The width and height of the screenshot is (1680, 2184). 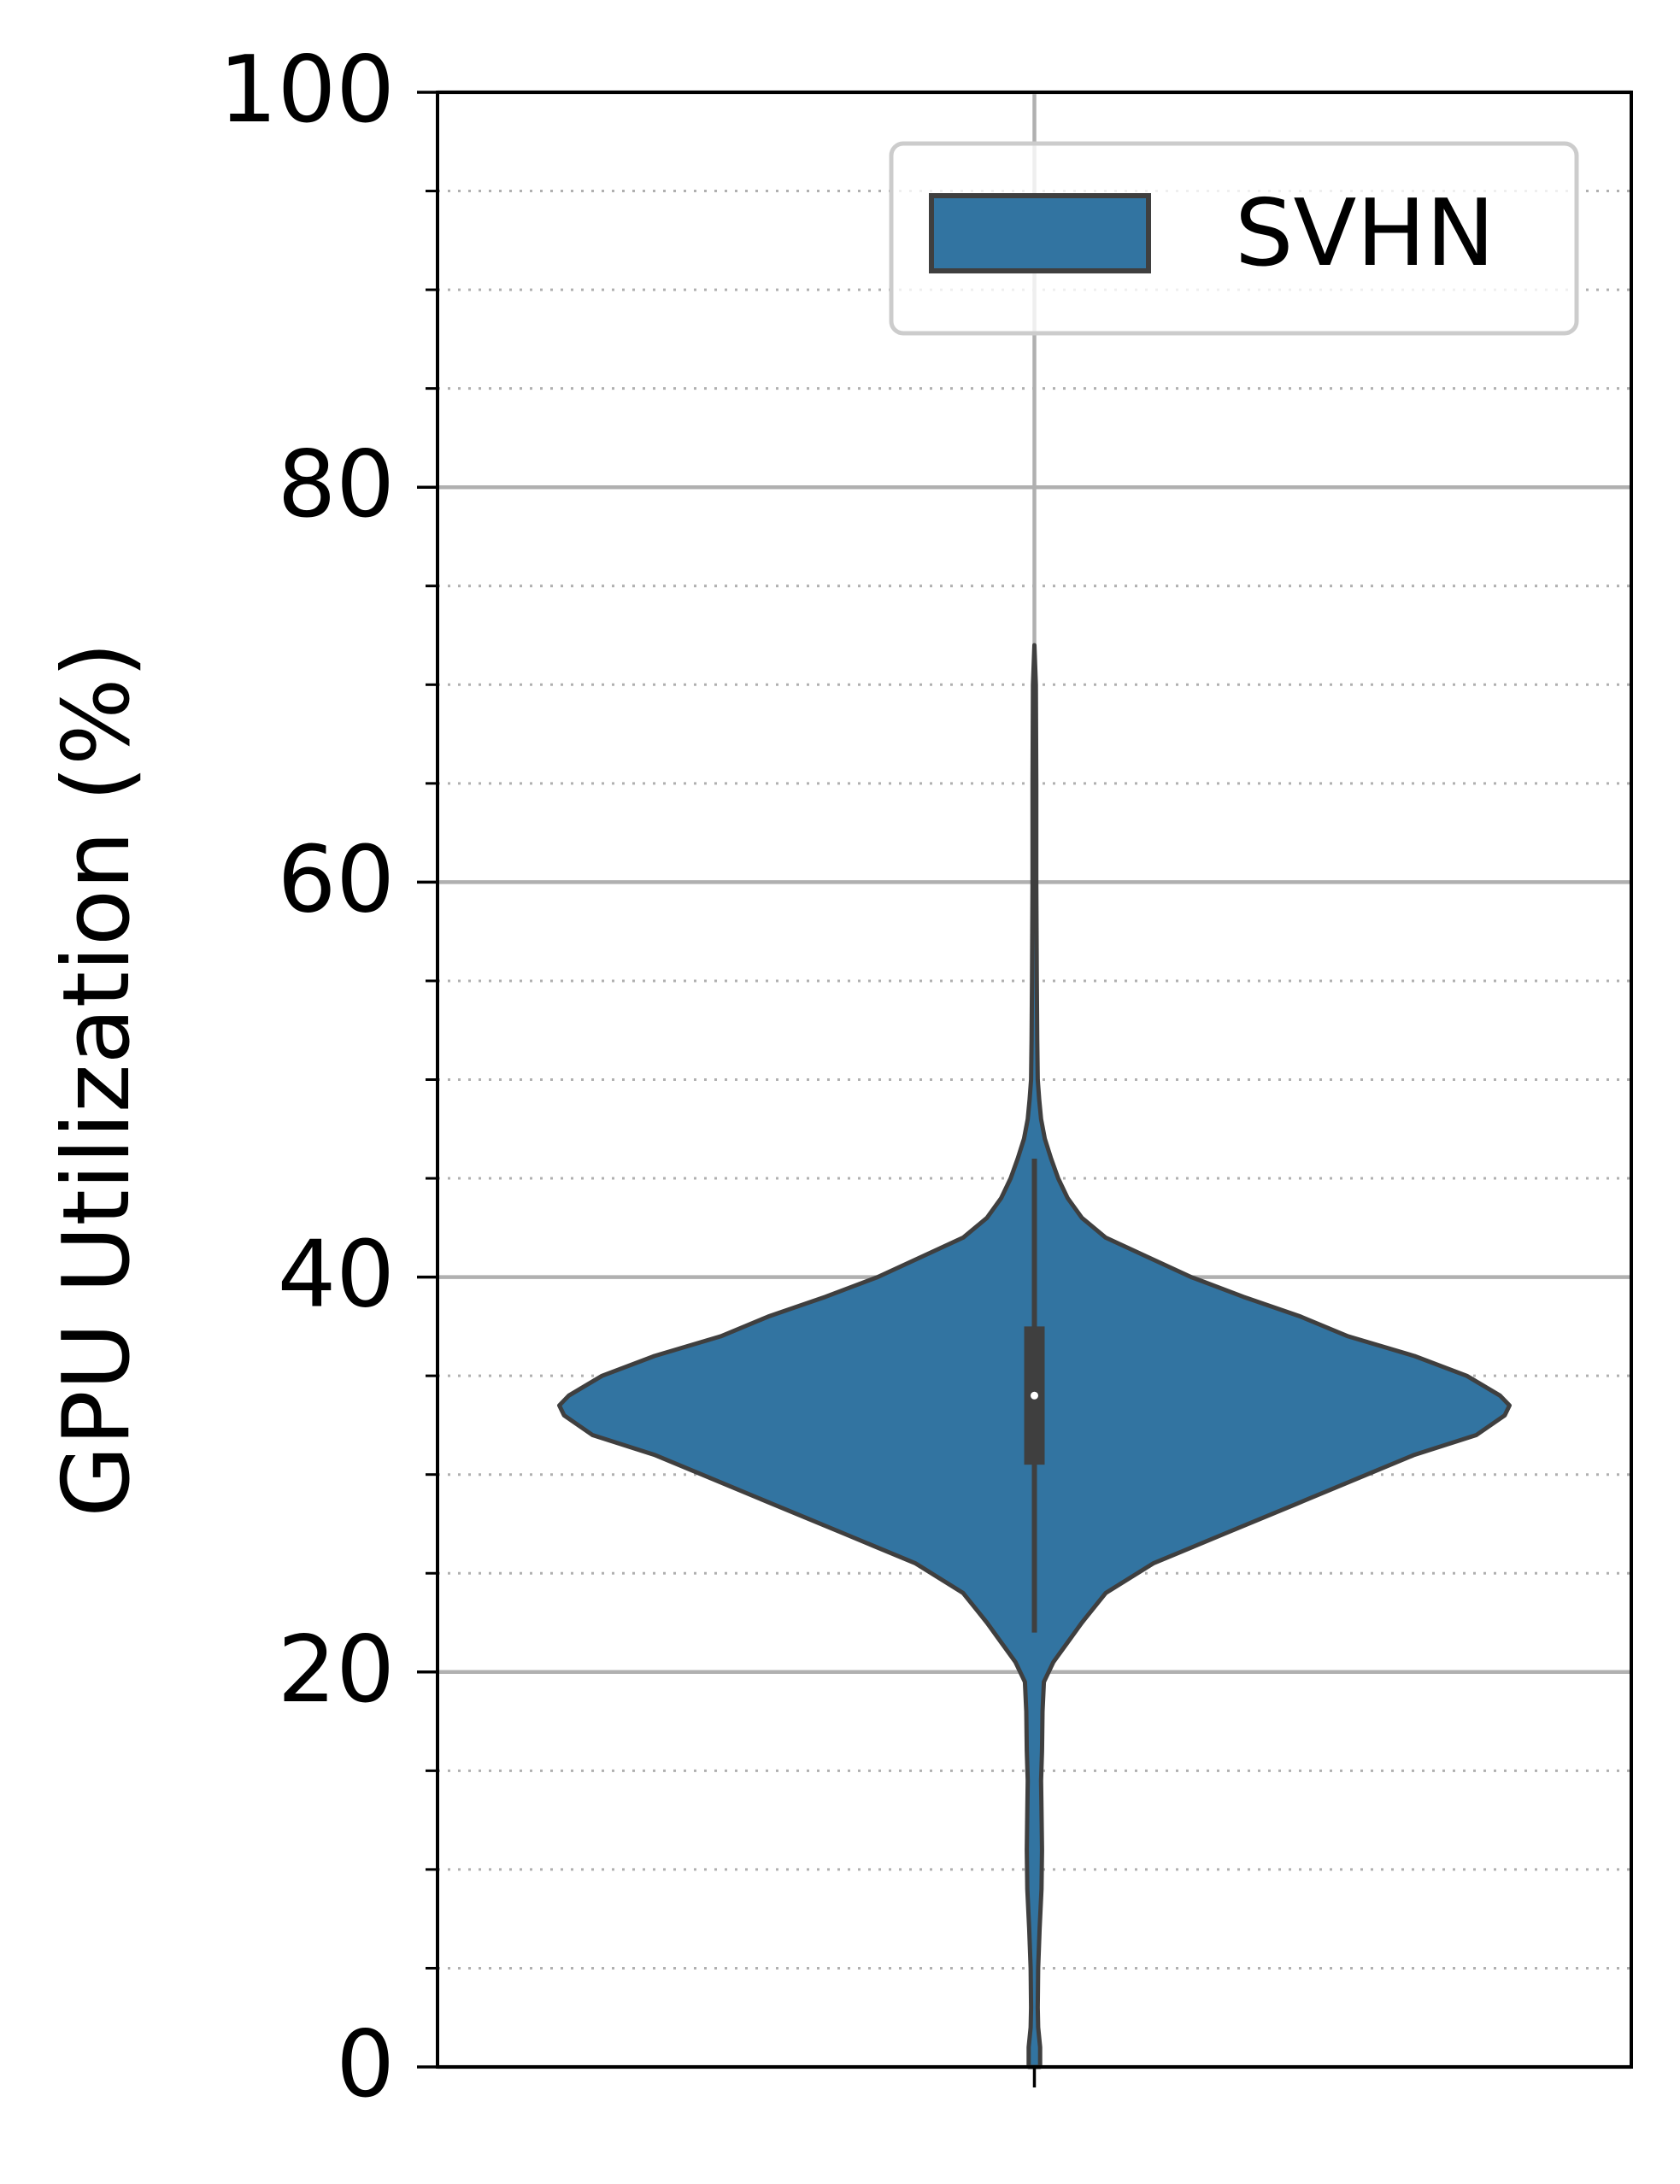 I want to click on median-marker, so click(x=1034, y=1396).